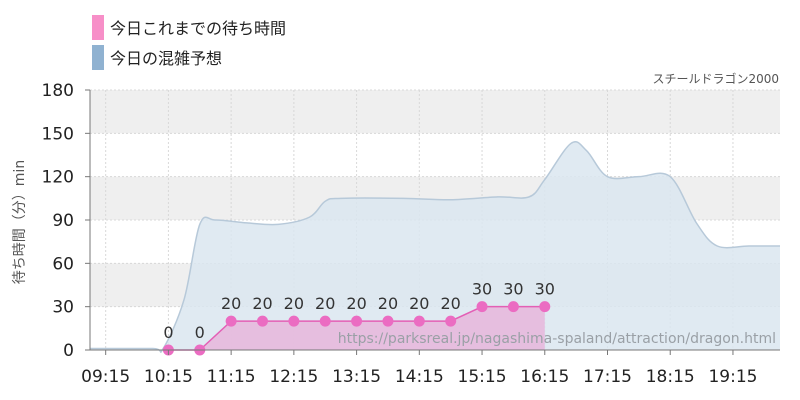 The height and width of the screenshot is (400, 800). Describe the element at coordinates (231, 377) in the screenshot. I see `x-tick-label: 11:15` at that location.